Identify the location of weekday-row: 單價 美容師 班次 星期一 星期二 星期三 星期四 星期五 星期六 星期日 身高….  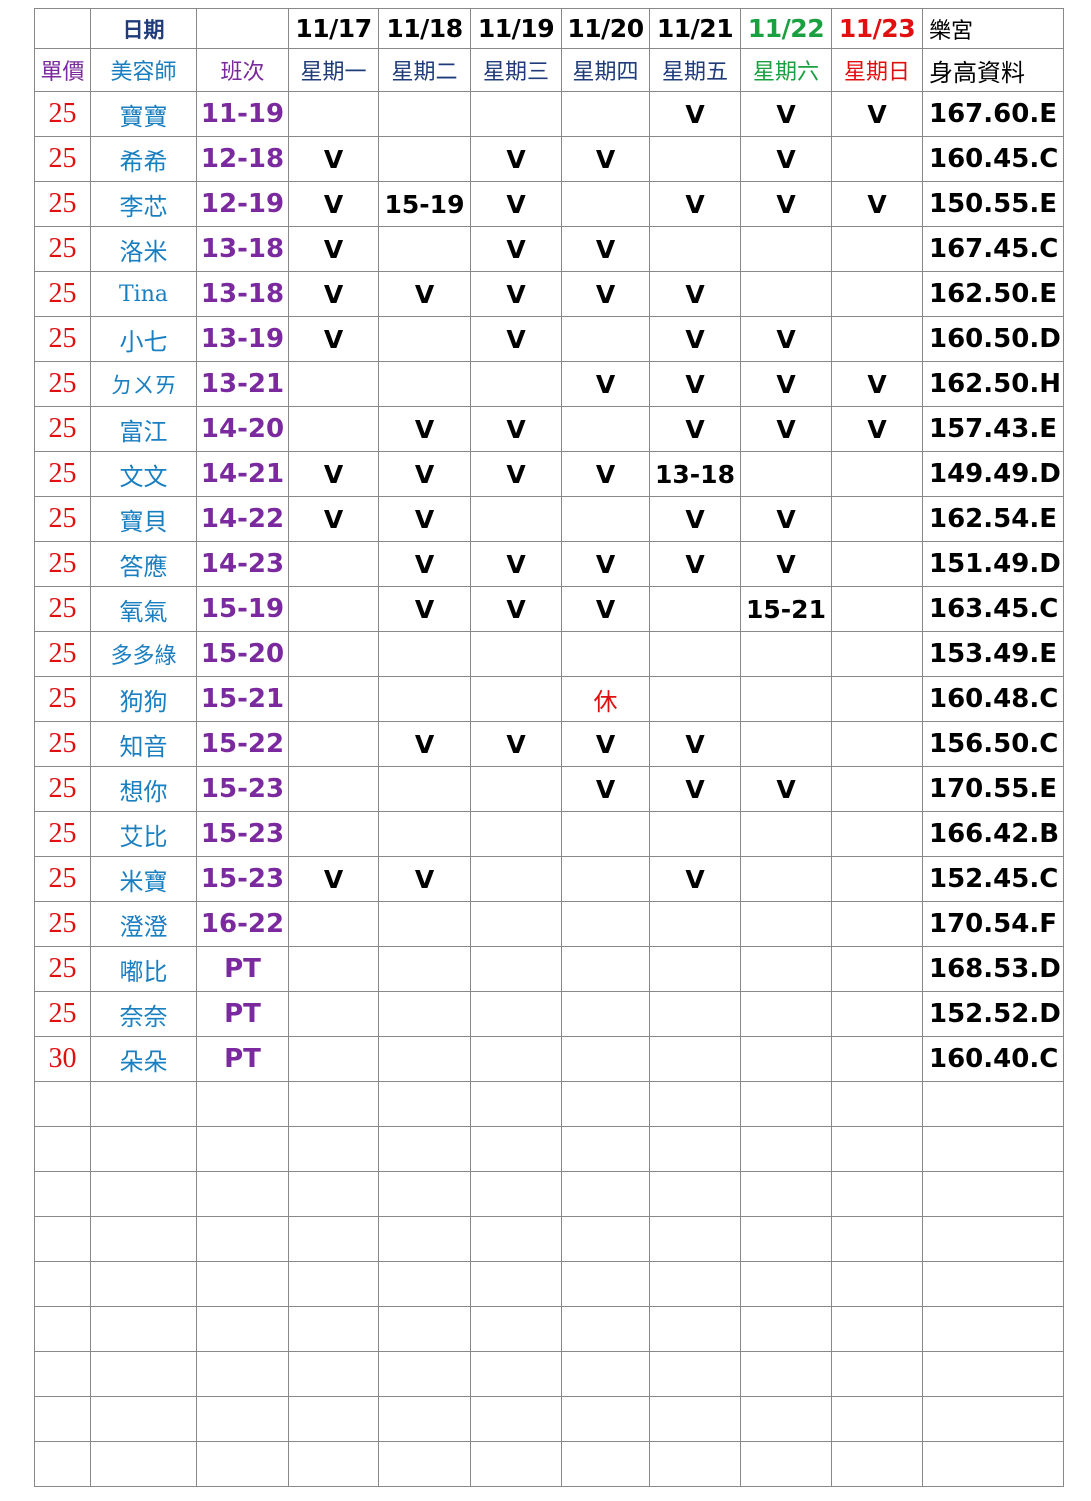
(549, 70).